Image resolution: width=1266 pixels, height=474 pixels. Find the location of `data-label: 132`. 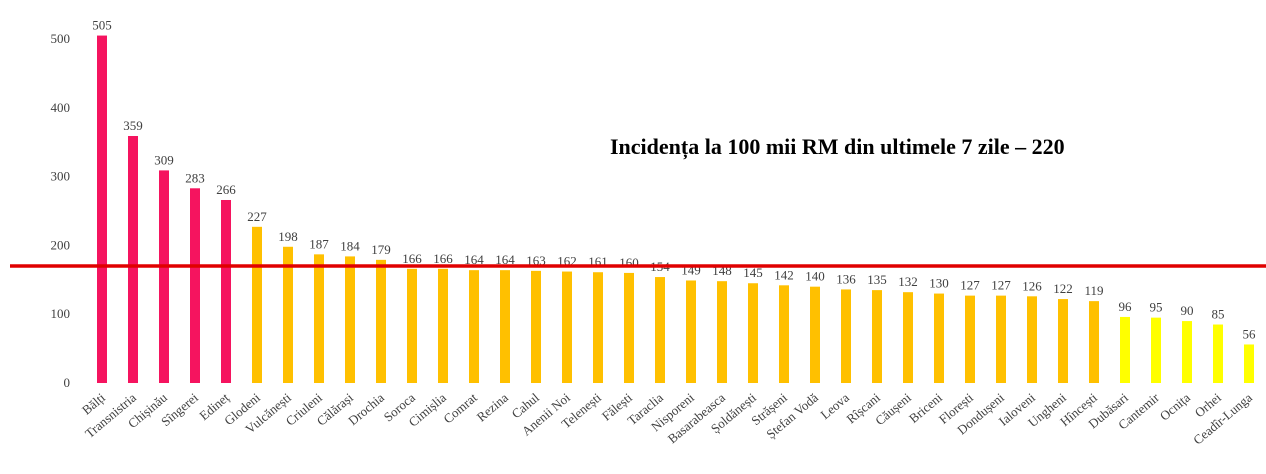

data-label: 132 is located at coordinates (908, 281).